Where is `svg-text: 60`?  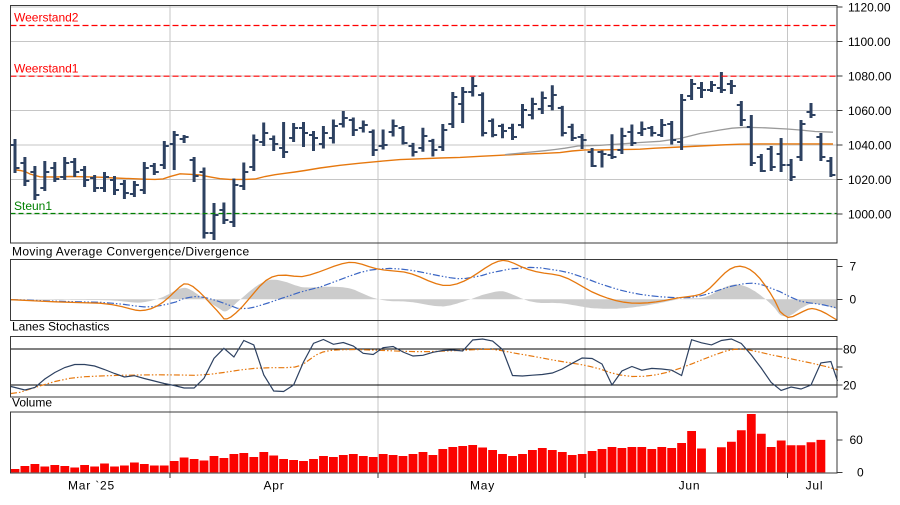
svg-text: 60 is located at coordinates (857, 440).